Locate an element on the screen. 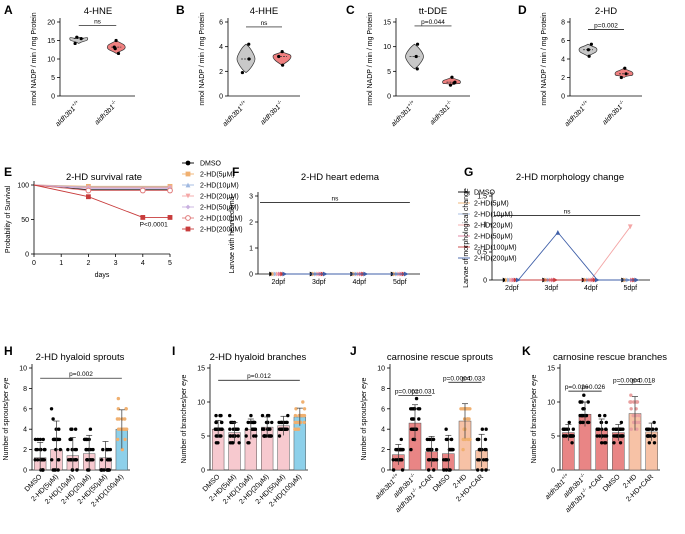 The width and height of the screenshot is (685, 534). legend-entry: 2-HD(10μM) is located at coordinates (493, 215).